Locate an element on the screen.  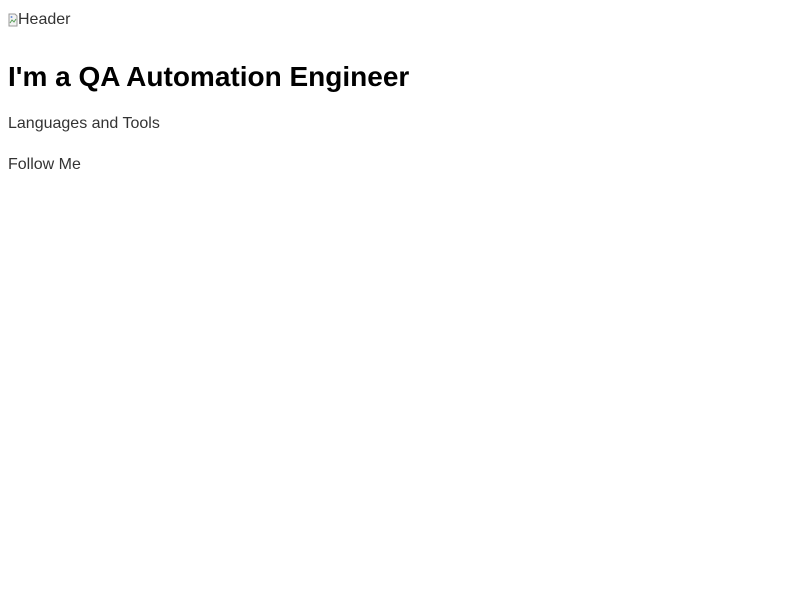
follow-me-heading: Follow Me is located at coordinates (44, 164).